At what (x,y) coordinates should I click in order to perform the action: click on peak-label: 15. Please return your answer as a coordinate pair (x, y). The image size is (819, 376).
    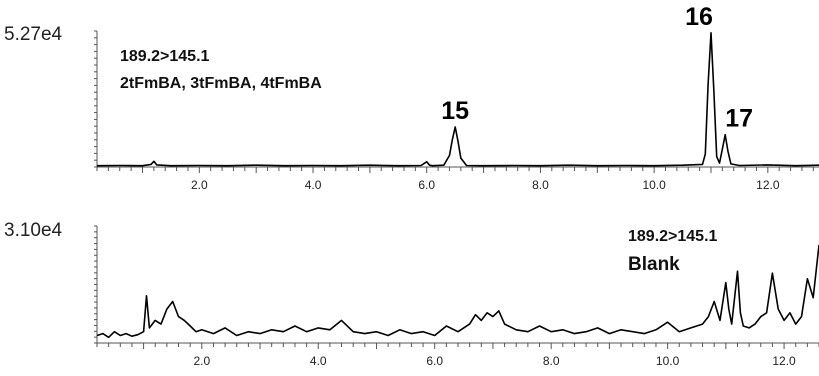
    Looking at the image, I should click on (455, 111).